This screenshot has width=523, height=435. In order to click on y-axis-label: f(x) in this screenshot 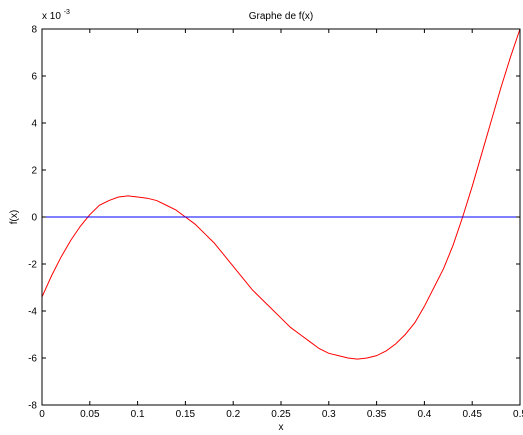, I will do `click(14, 217)`.